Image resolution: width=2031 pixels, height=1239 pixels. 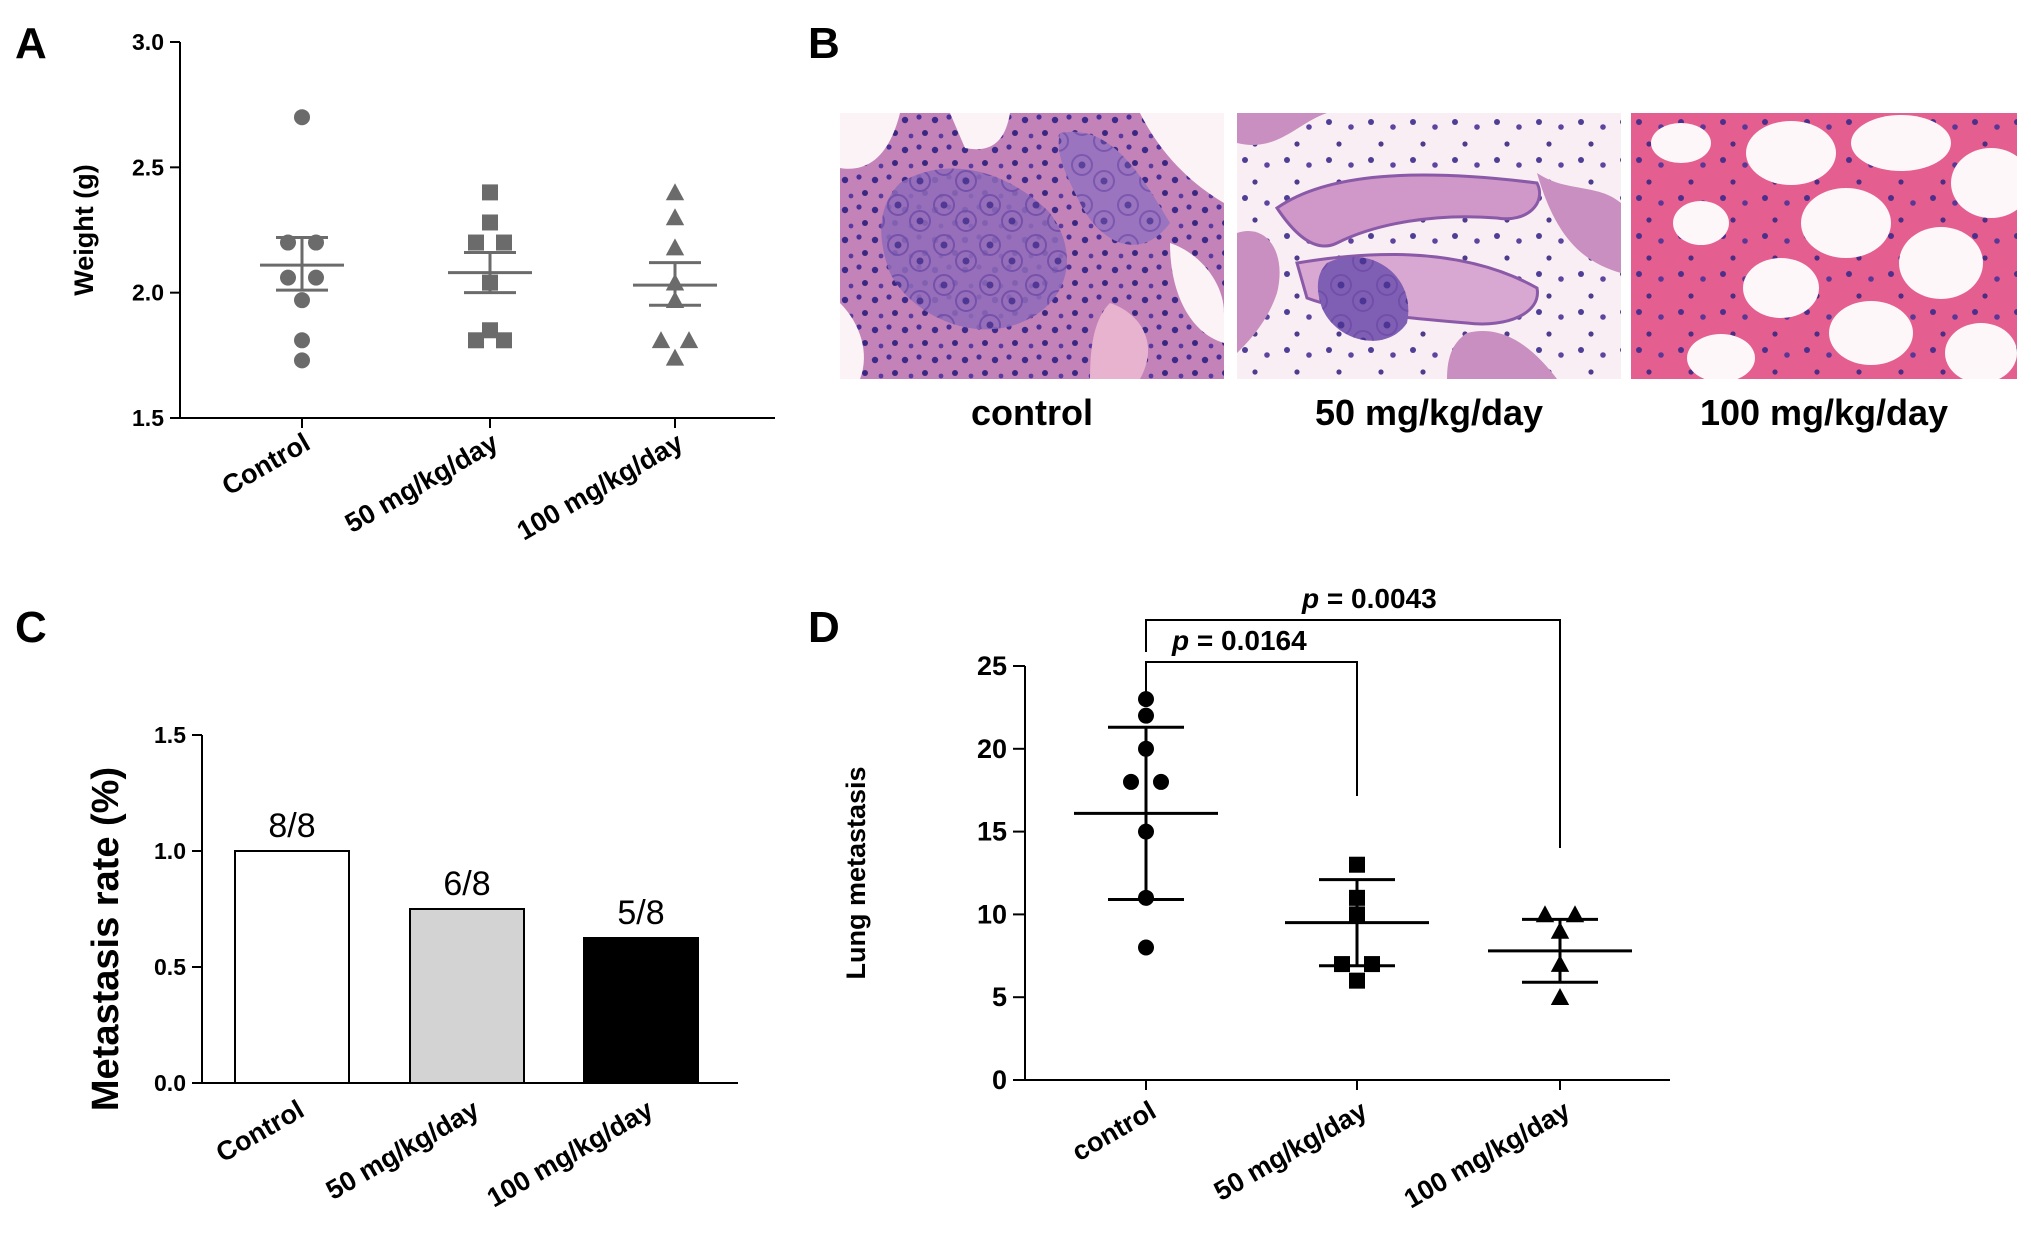 I want to click on d-y-tick-label: 10, so click(x=992, y=914).